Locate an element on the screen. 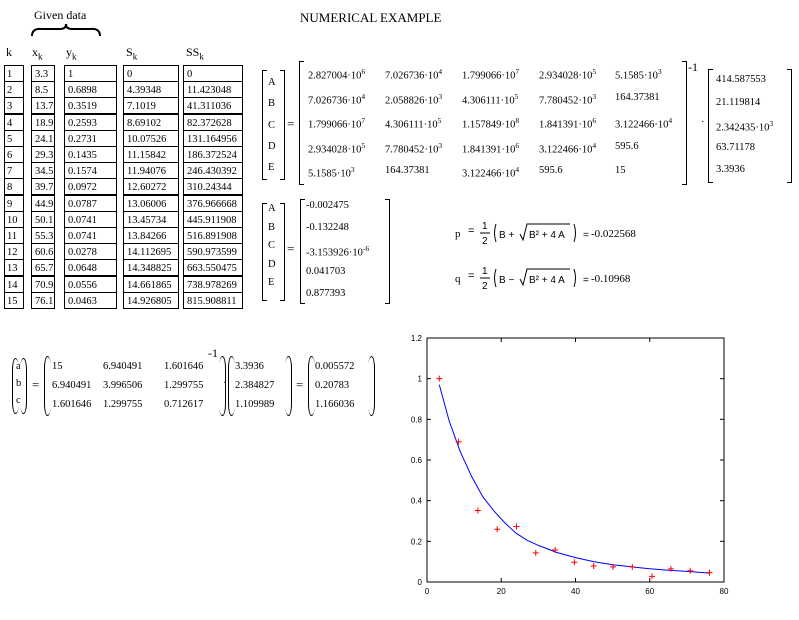 This screenshot has width=799, height=620. rhs-cell: 3.3936 is located at coordinates (730, 169).